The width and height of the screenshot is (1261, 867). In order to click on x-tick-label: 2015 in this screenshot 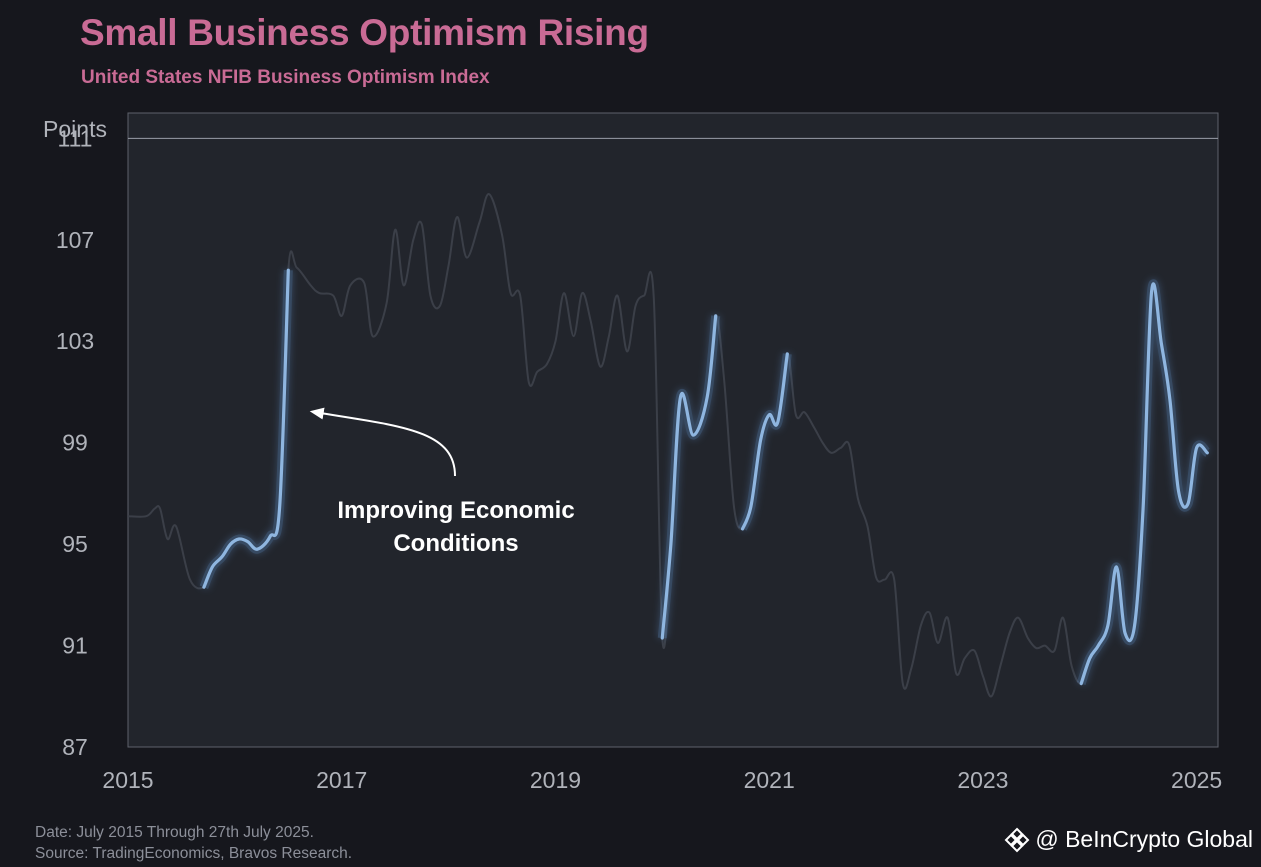, I will do `click(127, 780)`.